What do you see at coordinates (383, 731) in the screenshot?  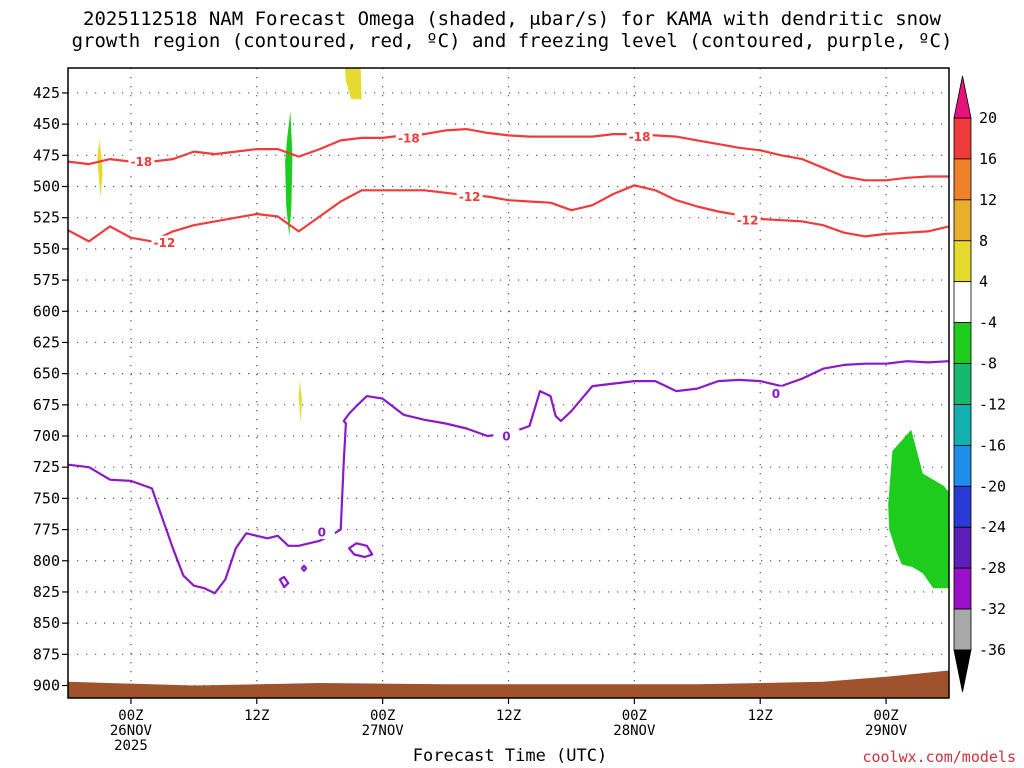 I see `x-tick-label-30-2: 27NOV` at bounding box center [383, 731].